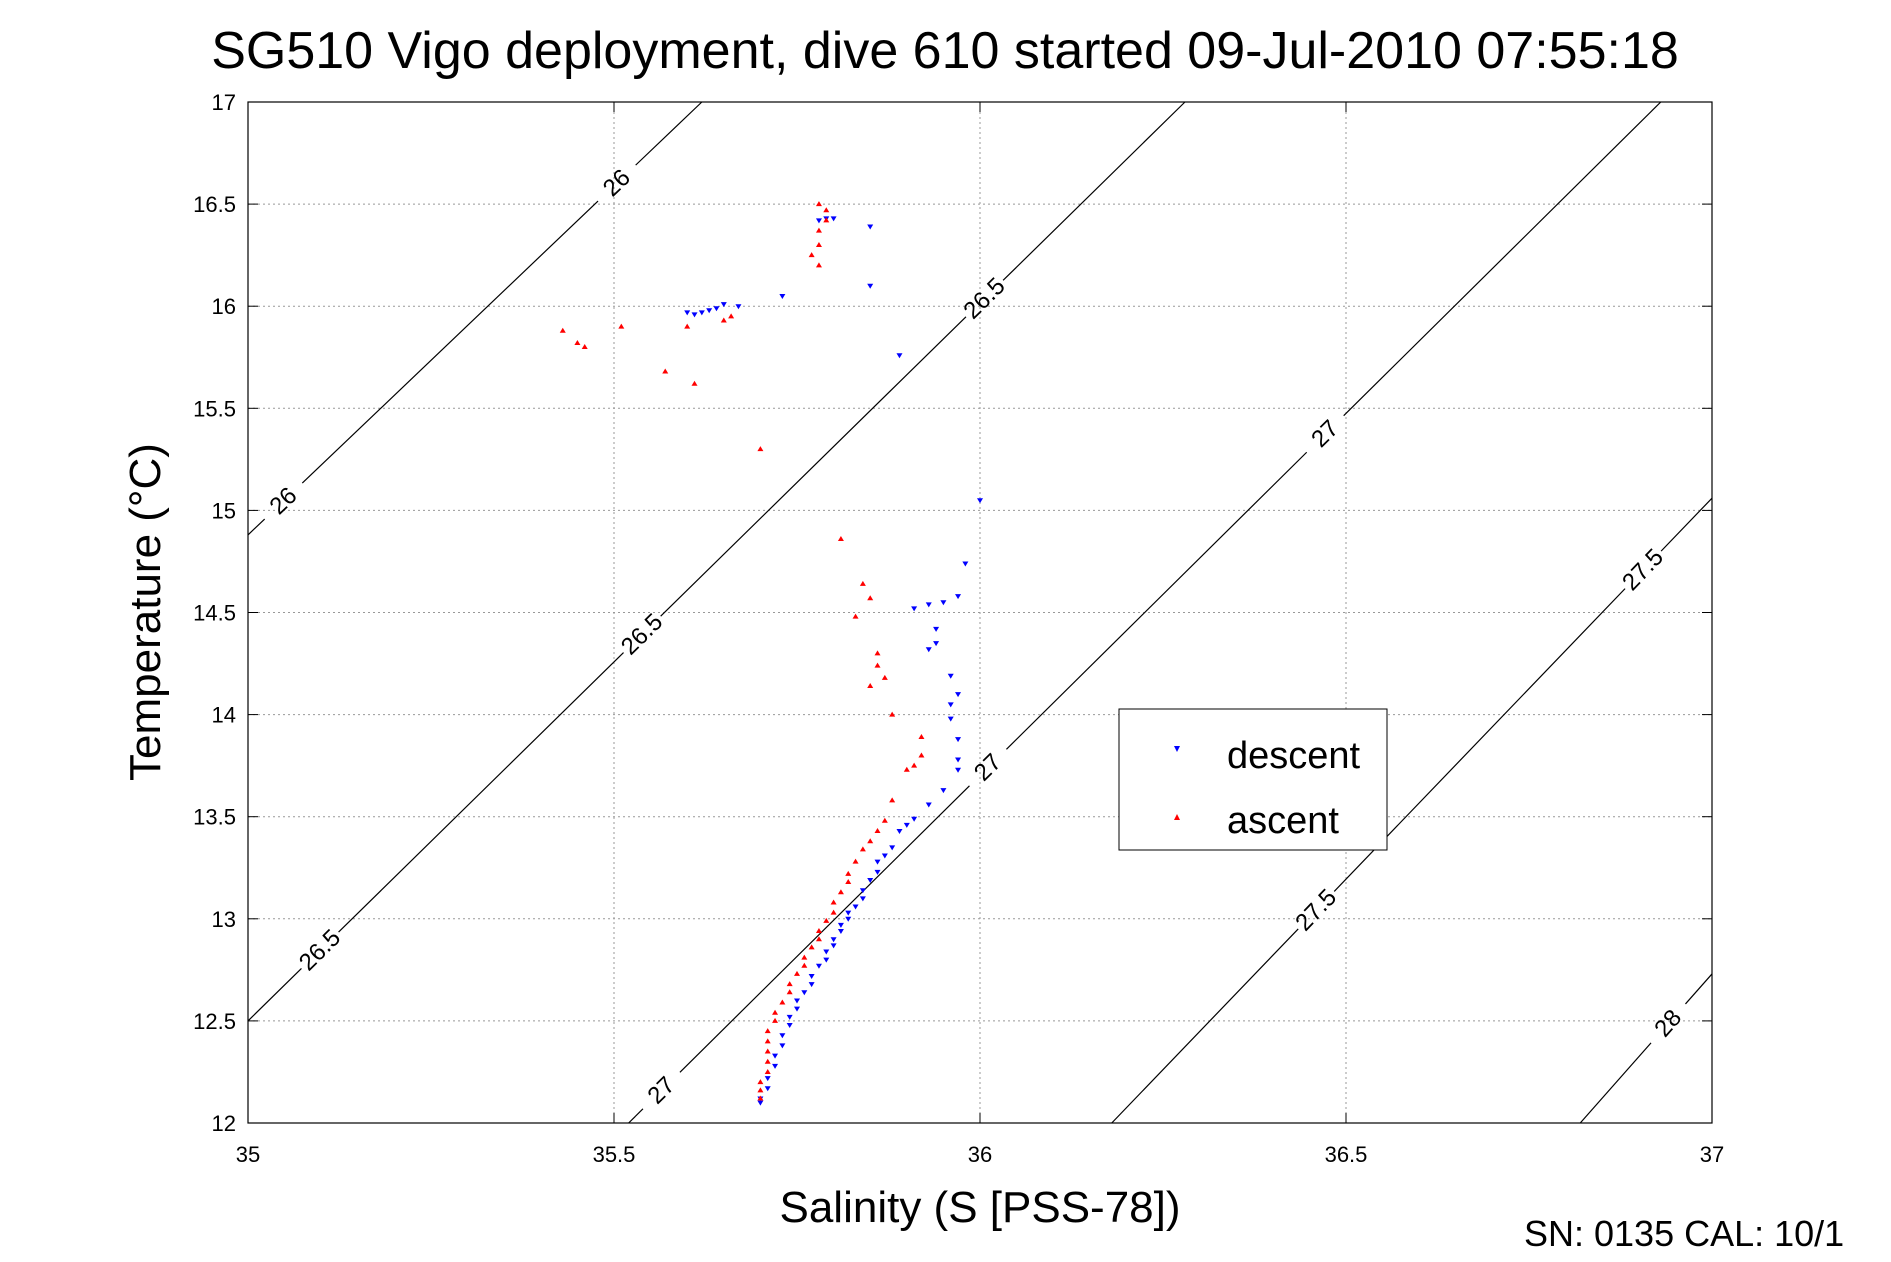 The height and width of the screenshot is (1262, 1891). I want to click on legend-box, so click(1253, 779).